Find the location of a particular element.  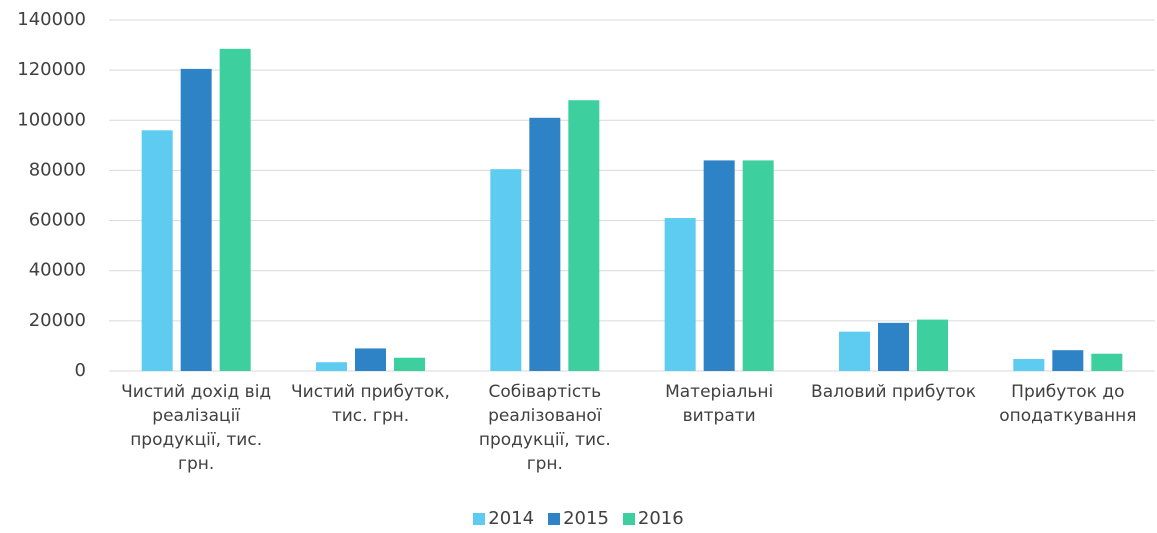

y-tick-label: 80000 is located at coordinates (57, 169).